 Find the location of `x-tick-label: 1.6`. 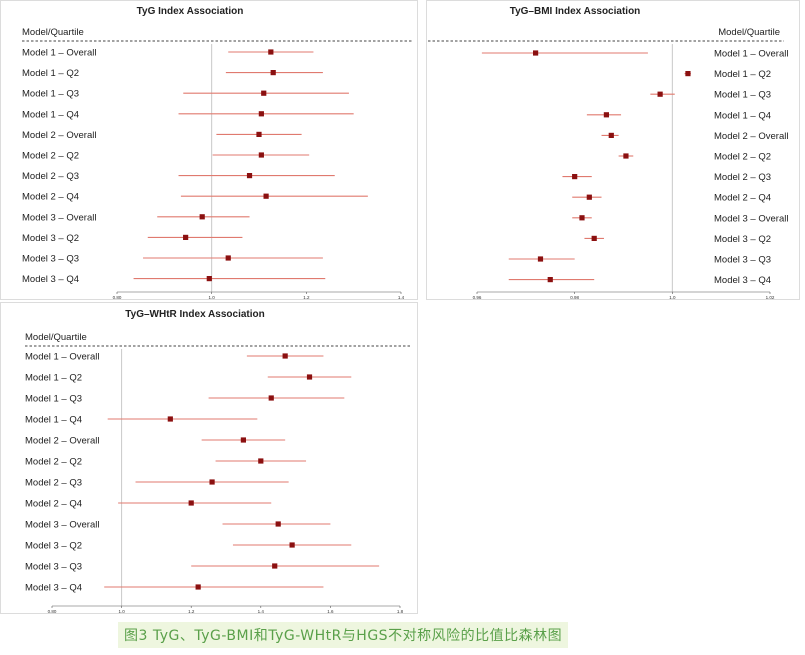

x-tick-label: 1.6 is located at coordinates (330, 611).